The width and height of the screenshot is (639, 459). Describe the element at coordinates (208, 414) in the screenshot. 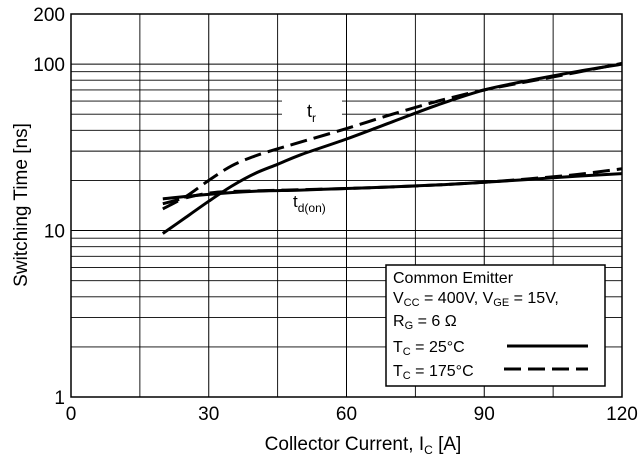

I see `x-tick-label: 30` at that location.